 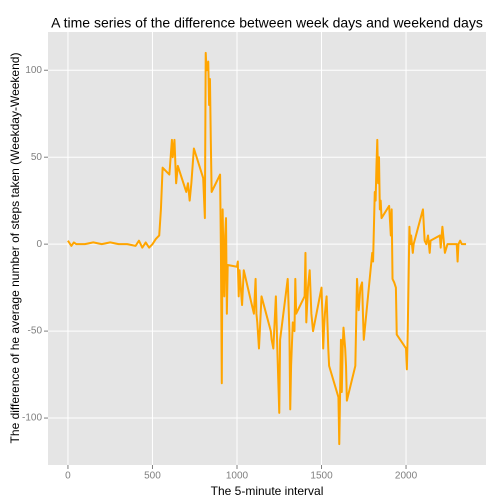 What do you see at coordinates (267, 491) in the screenshot?
I see `x-axis-title: The 5-minute interval` at bounding box center [267, 491].